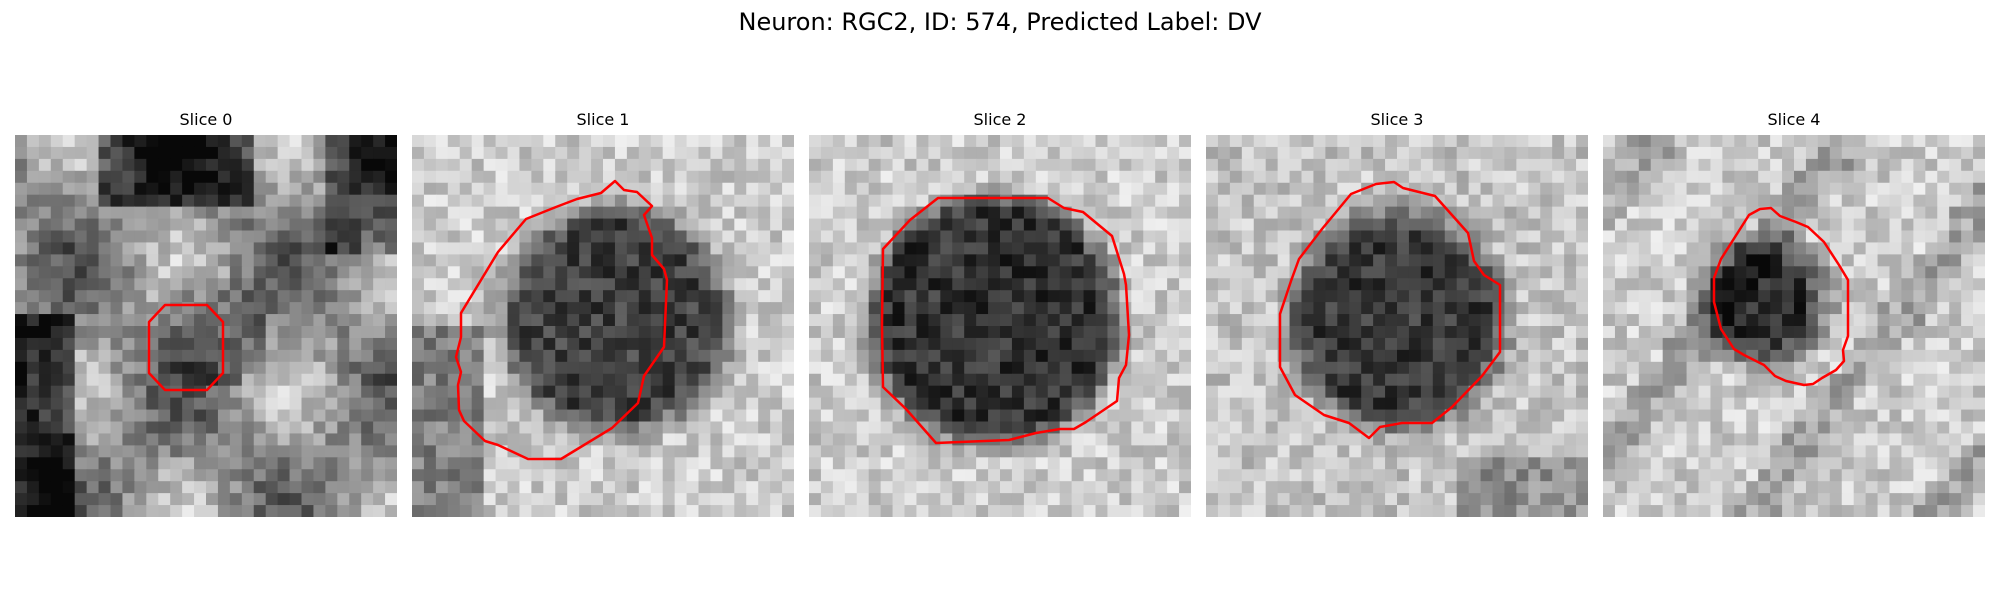  Describe the element at coordinates (186, 347) in the screenshot. I see `slice-0-contour` at that location.